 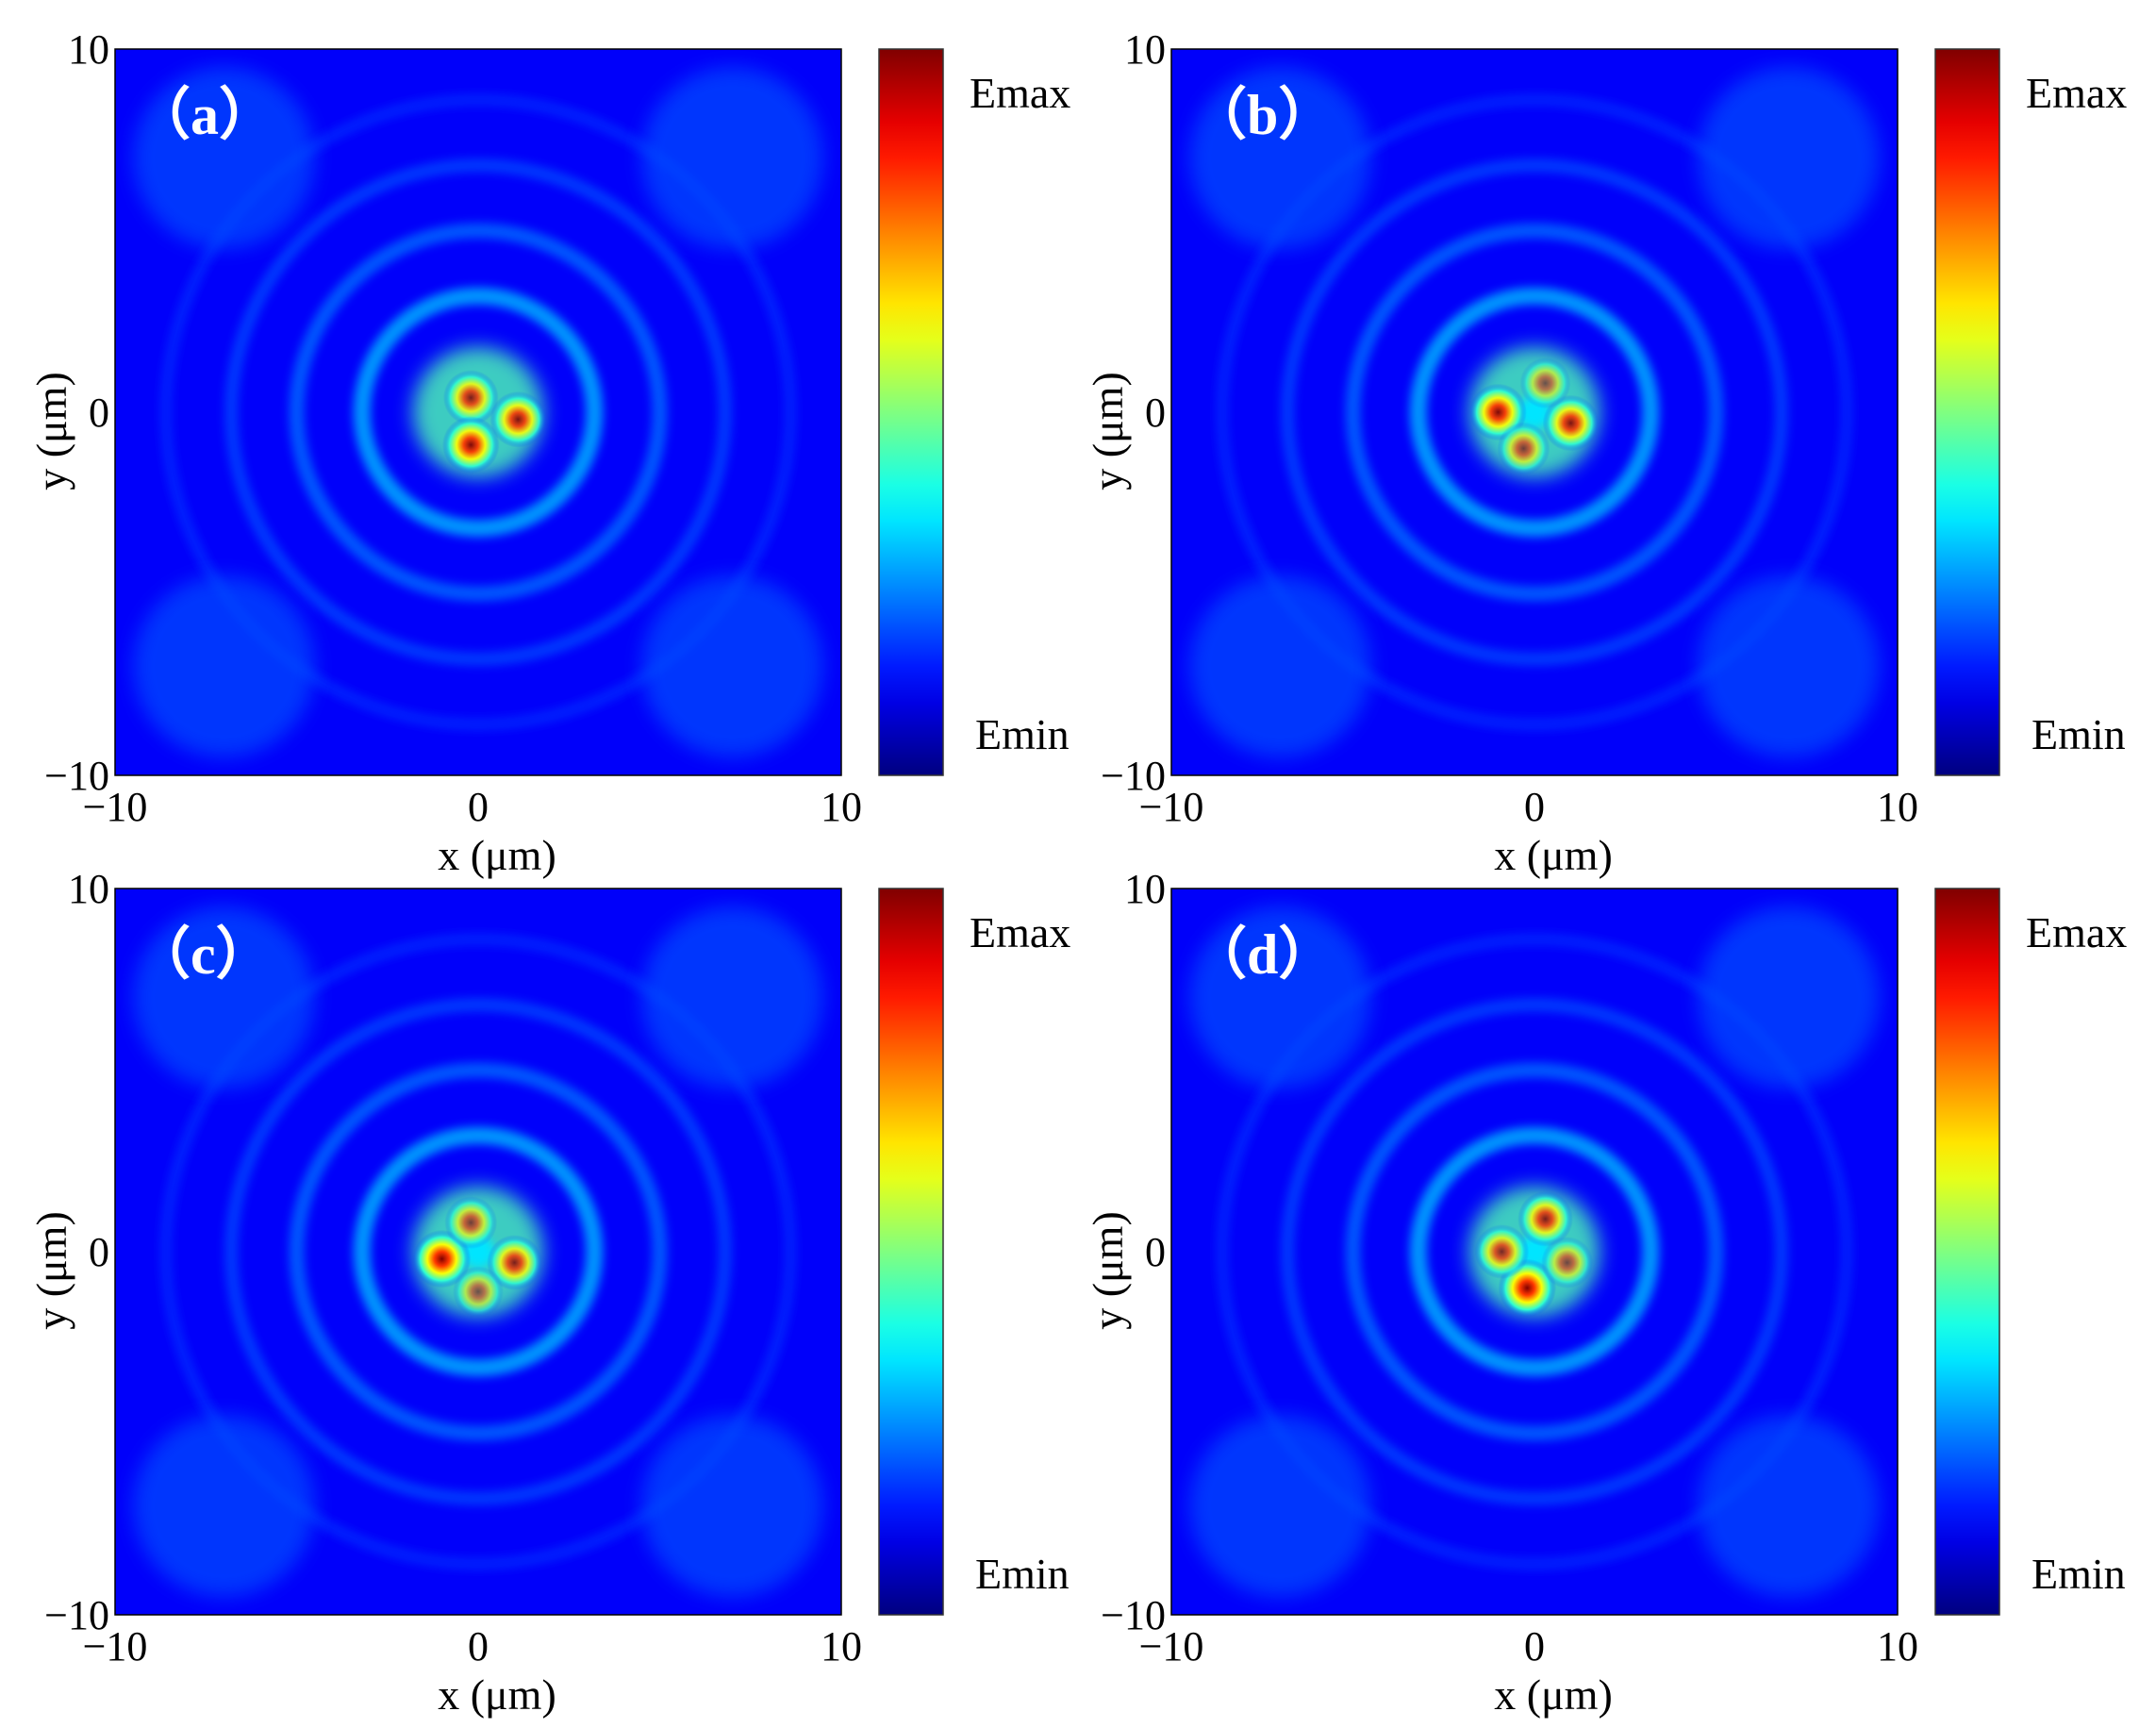 What do you see at coordinates (1262, 114) in the screenshot?
I see `panel-label: （b）` at bounding box center [1262, 114].